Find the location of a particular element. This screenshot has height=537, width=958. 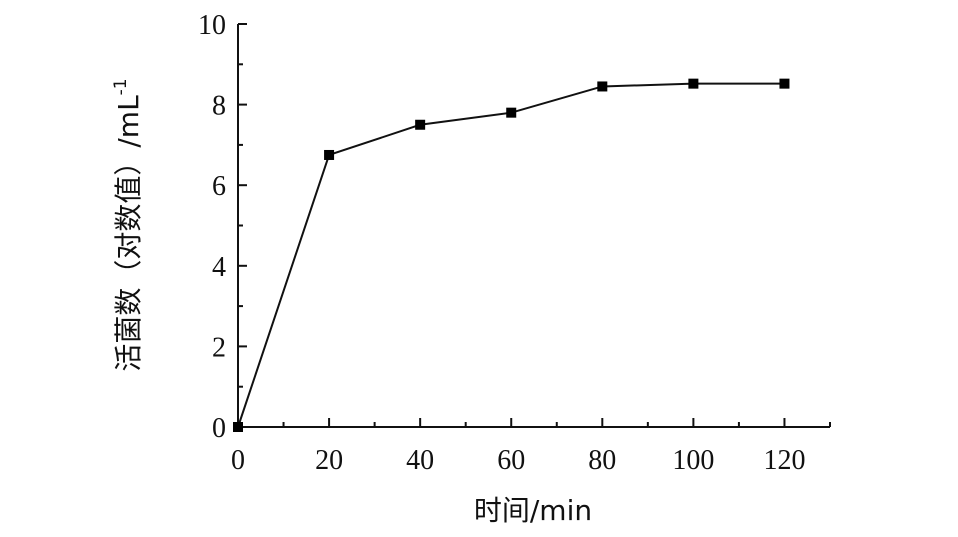

x-tick-label: 120 is located at coordinates (784, 460).